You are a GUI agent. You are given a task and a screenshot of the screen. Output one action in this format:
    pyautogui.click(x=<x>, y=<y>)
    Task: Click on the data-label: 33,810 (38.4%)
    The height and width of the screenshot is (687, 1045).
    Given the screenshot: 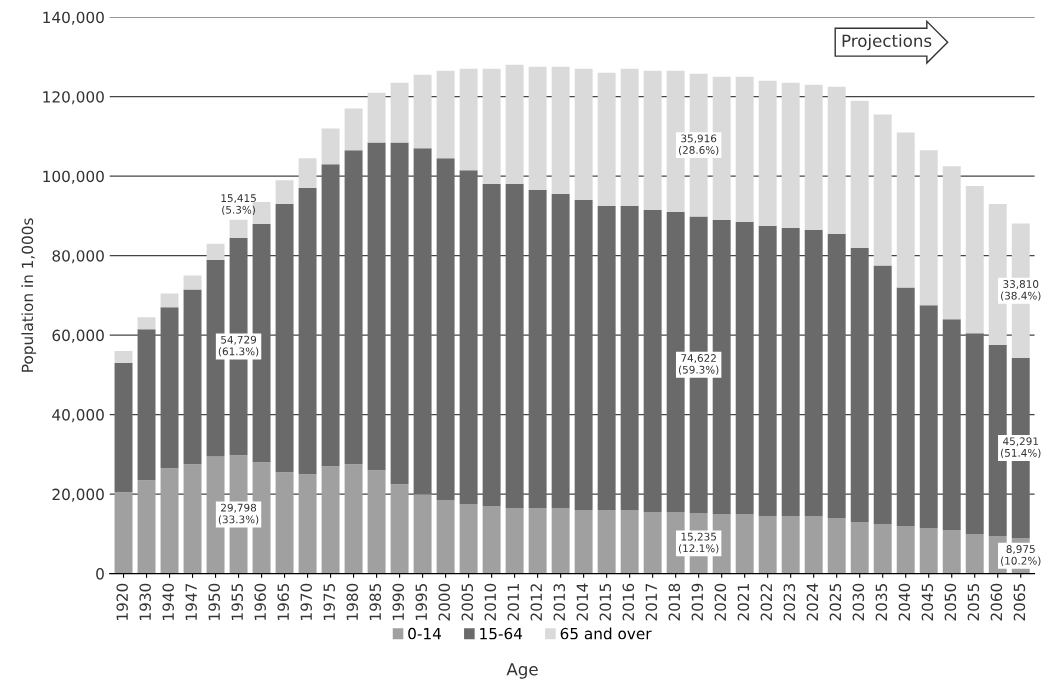 What is the action you would take?
    pyautogui.click(x=1021, y=290)
    